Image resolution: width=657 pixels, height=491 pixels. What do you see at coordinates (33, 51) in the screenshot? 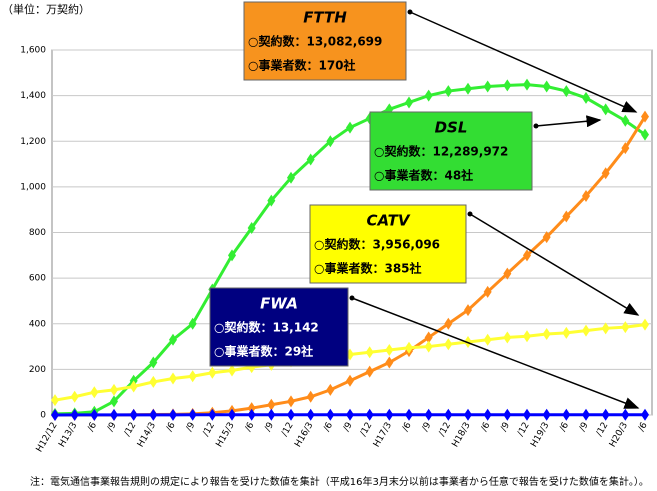
I see `y-tick-label: 1,600` at bounding box center [33, 51].